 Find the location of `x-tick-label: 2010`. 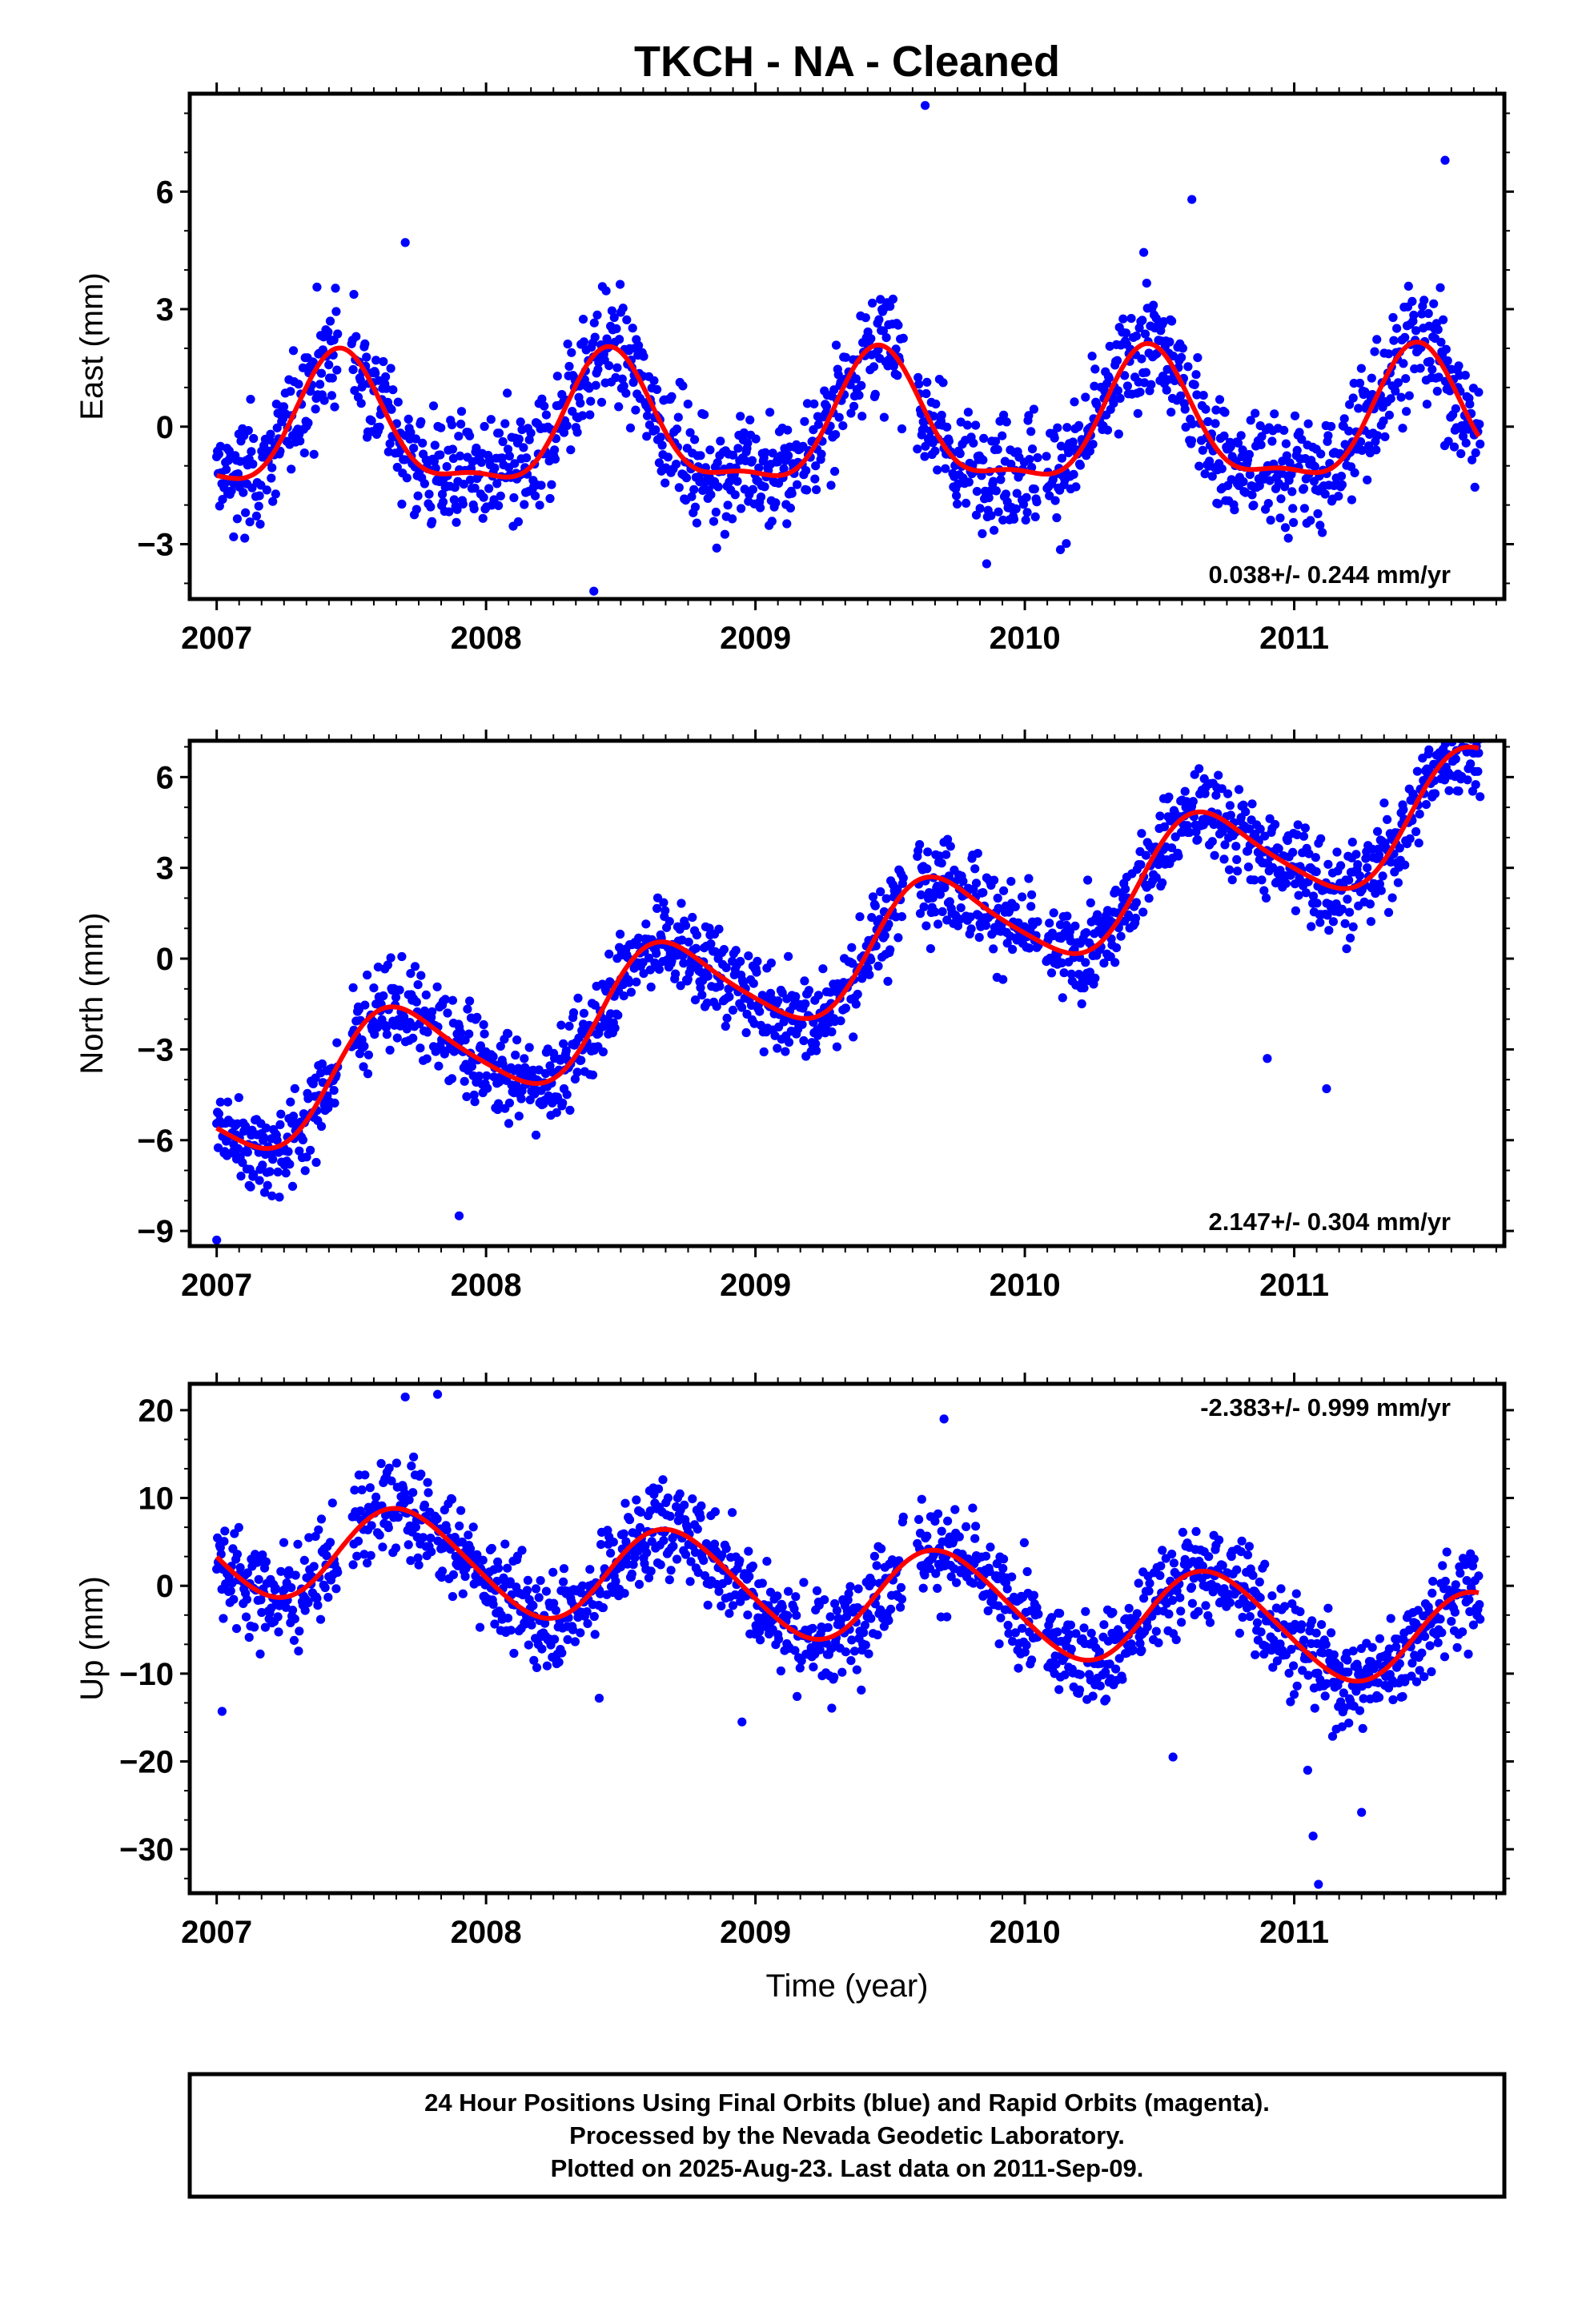

x-tick-label: 2010 is located at coordinates (1026, 1285).